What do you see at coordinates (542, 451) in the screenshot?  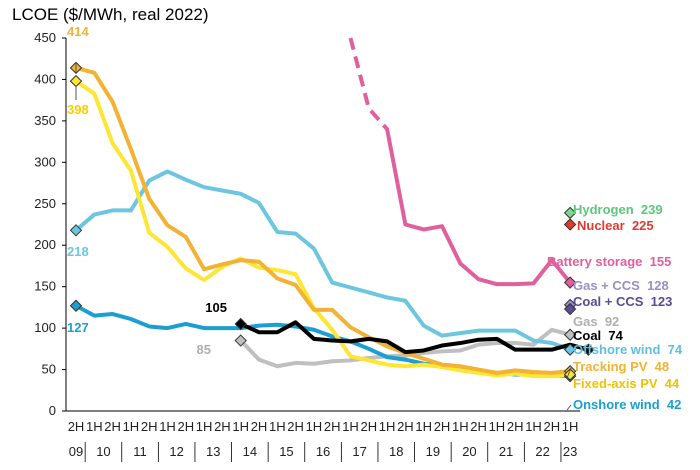 I see `x-tick-year-label: 22` at bounding box center [542, 451].